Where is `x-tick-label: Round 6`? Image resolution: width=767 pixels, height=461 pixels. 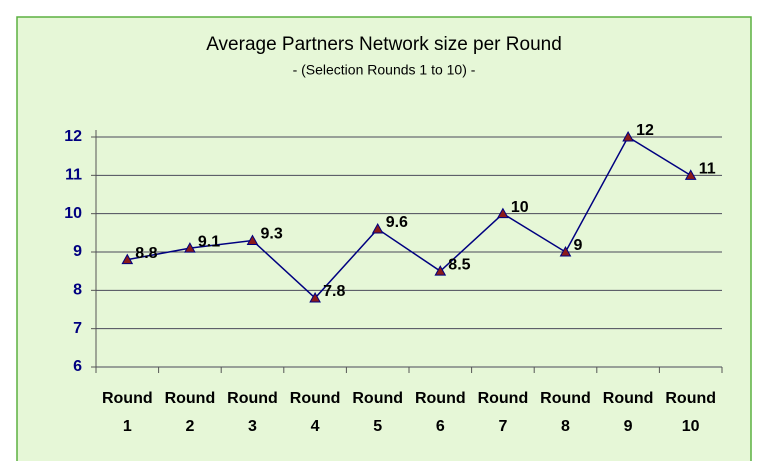 x-tick-label: Round 6 is located at coordinates (440, 412).